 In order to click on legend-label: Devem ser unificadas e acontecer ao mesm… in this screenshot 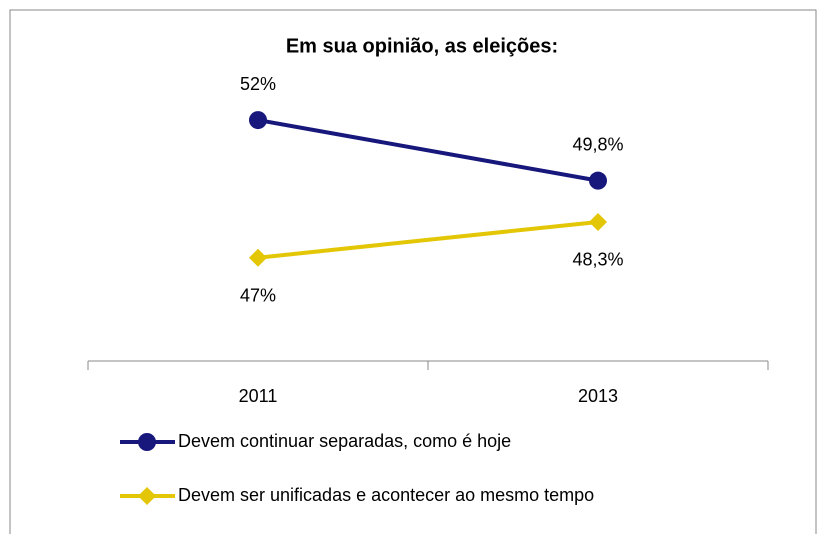, I will do `click(386, 495)`.